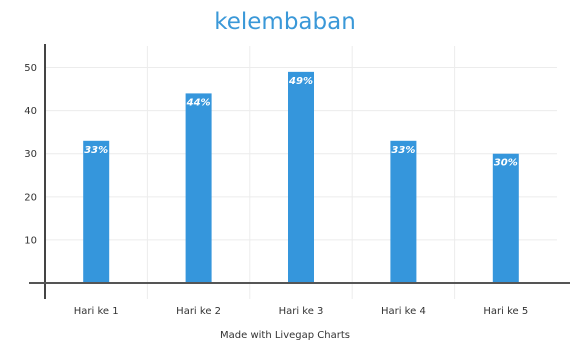 Image resolution: width=570 pixels, height=342 pixels. I want to click on x-tick-label: Hari ke 2, so click(198, 311).